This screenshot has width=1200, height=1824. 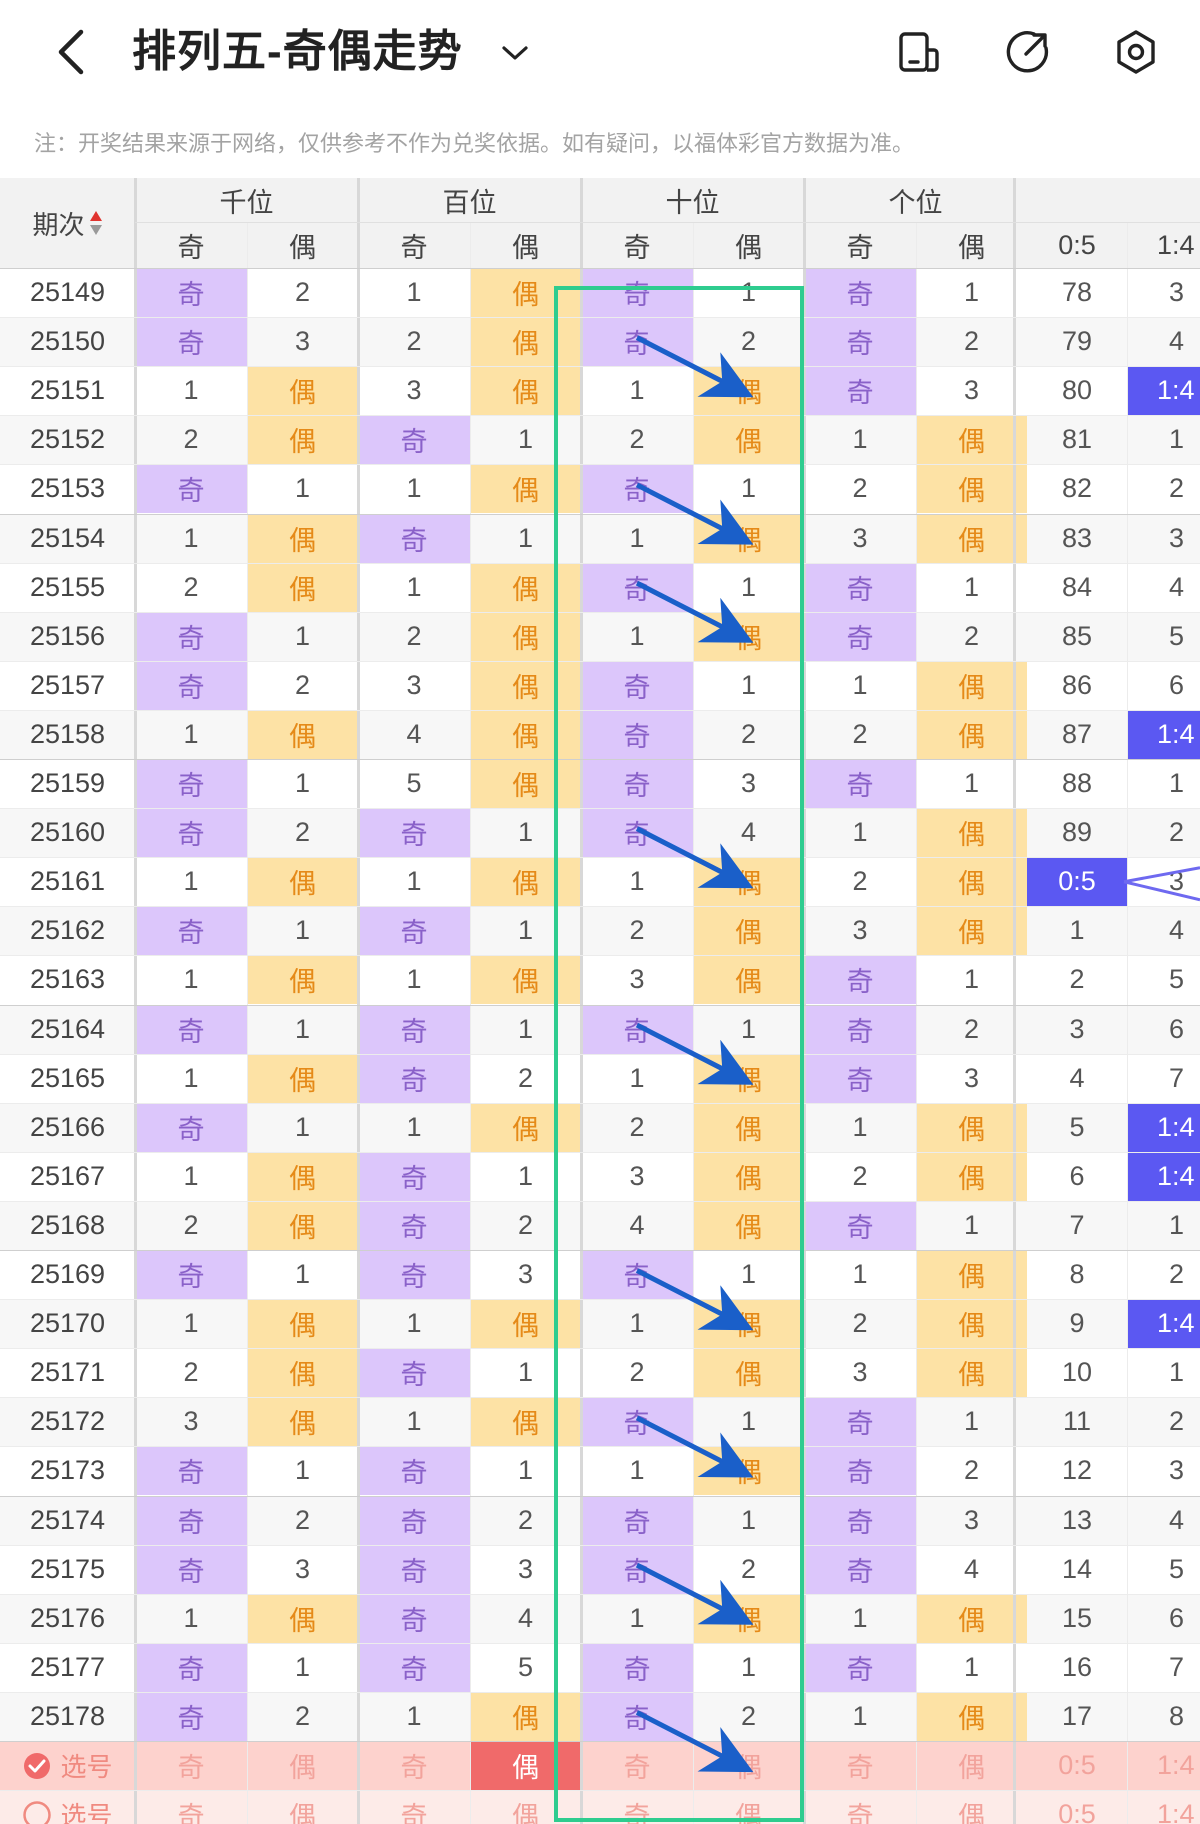 What do you see at coordinates (414, 733) in the screenshot?
I see `miss-count-cell: 4` at bounding box center [414, 733].